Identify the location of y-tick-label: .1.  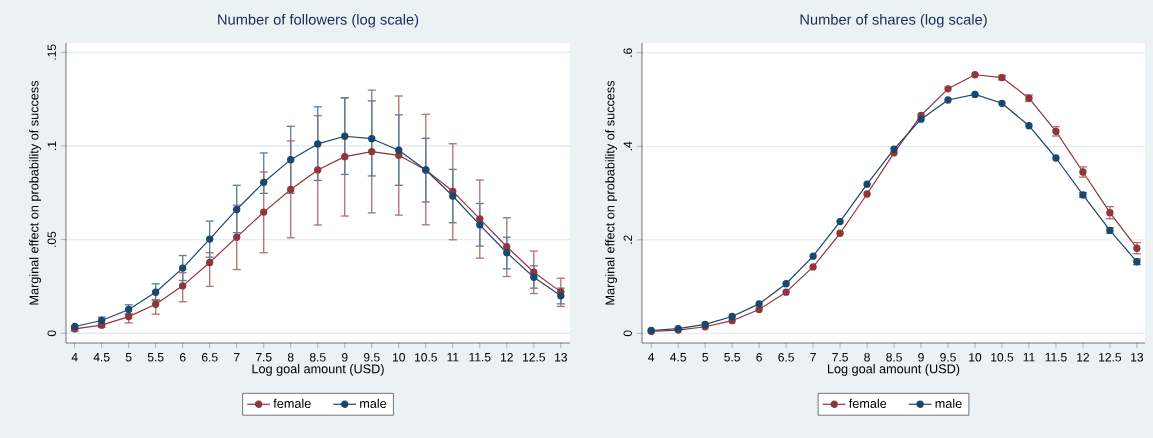
(51, 145).